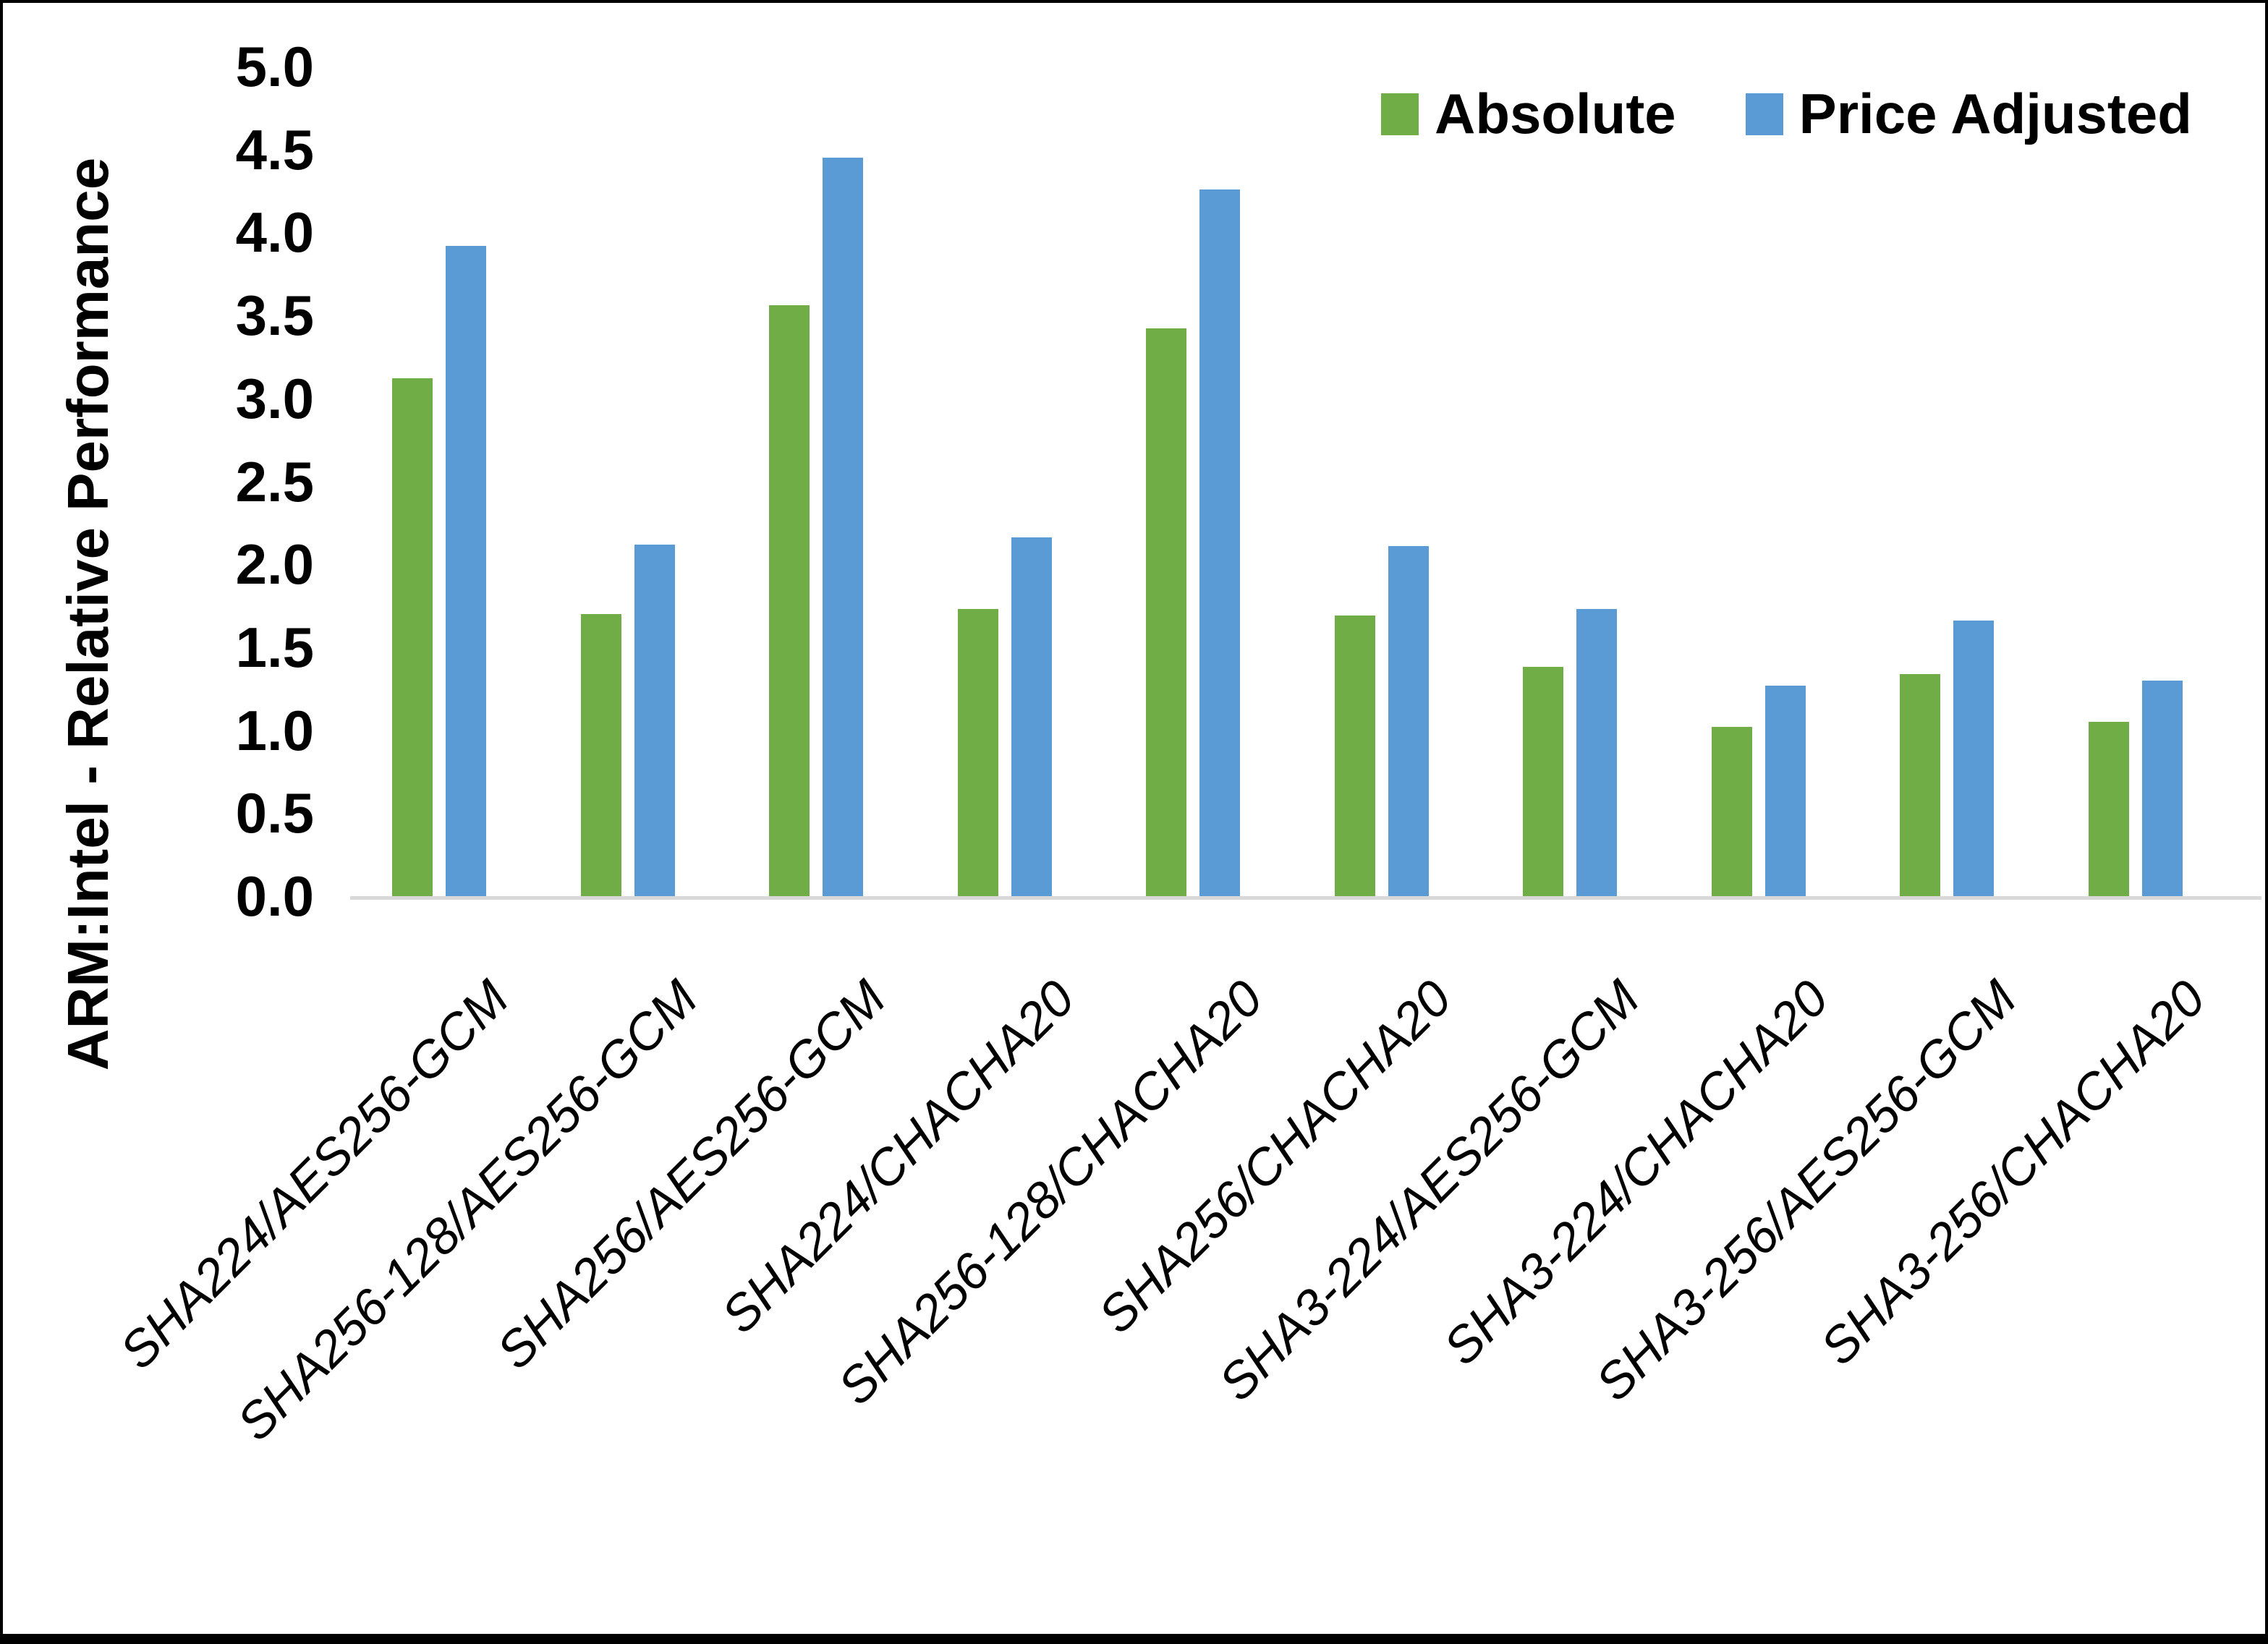  Describe the element at coordinates (1305, 898) in the screenshot. I see `x-axis-line` at that location.